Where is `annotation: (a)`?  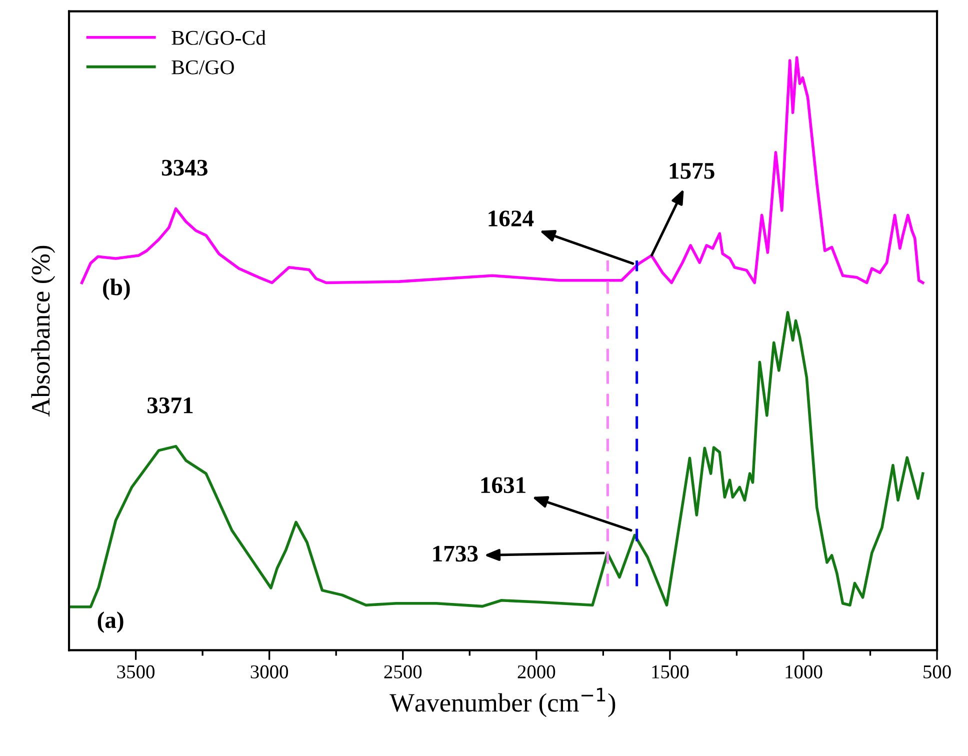 annotation: (a) is located at coordinates (111, 622).